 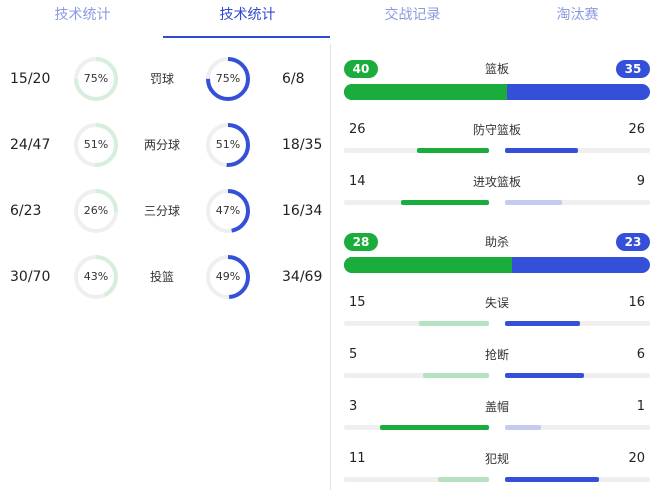 I want to click on away-pct: 51%, so click(x=228, y=144).